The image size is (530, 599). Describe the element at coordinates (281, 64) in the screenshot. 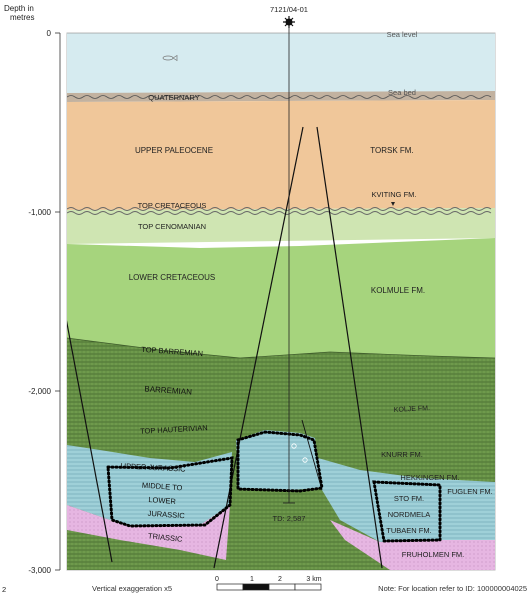

I see `sea-water-layer` at that location.